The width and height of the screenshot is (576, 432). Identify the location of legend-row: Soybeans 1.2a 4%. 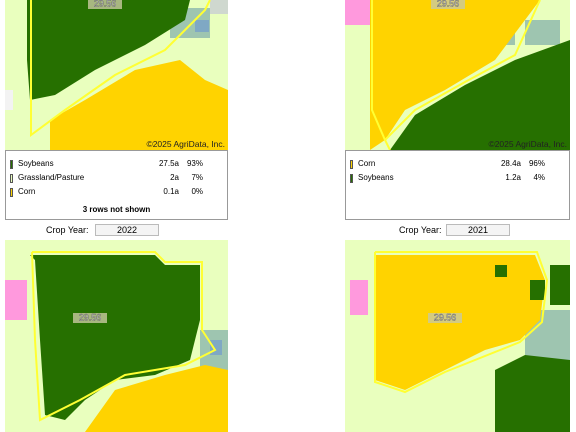
(457, 178).